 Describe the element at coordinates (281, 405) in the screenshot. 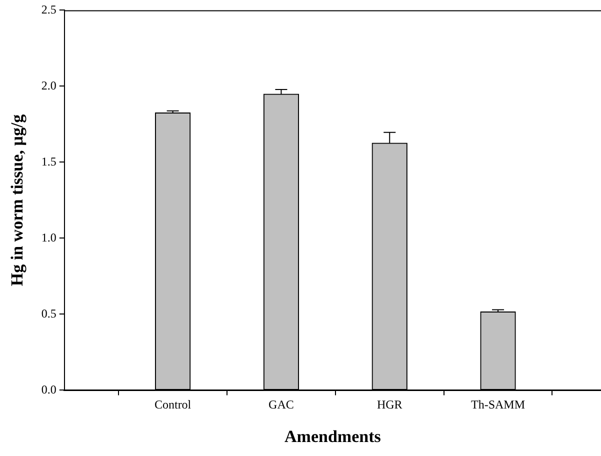

I see `x-tick-label: GAC` at that location.